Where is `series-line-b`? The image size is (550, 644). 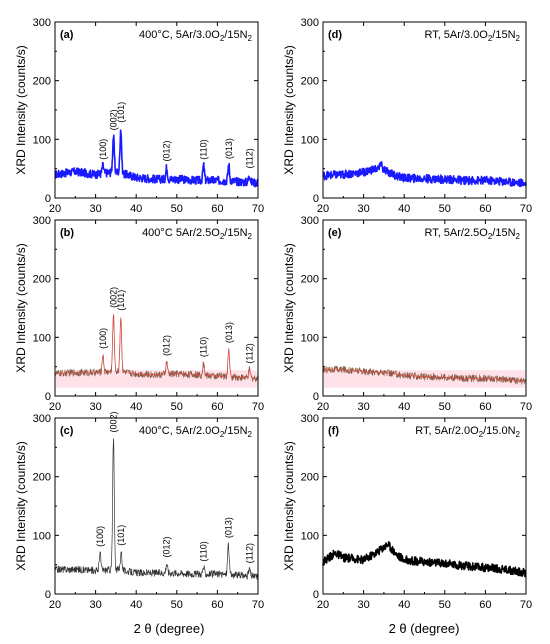
series-line-b is located at coordinates (156, 348).